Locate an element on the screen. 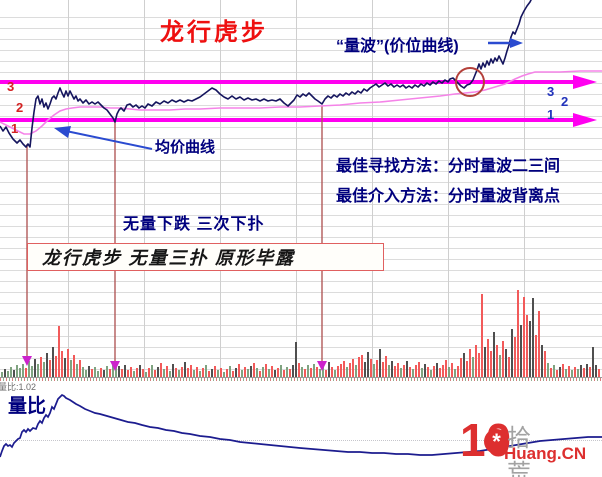 This screenshot has width=602, height=477. price-curve-annotation-label: “量波”(价位曲线) is located at coordinates (397, 46).